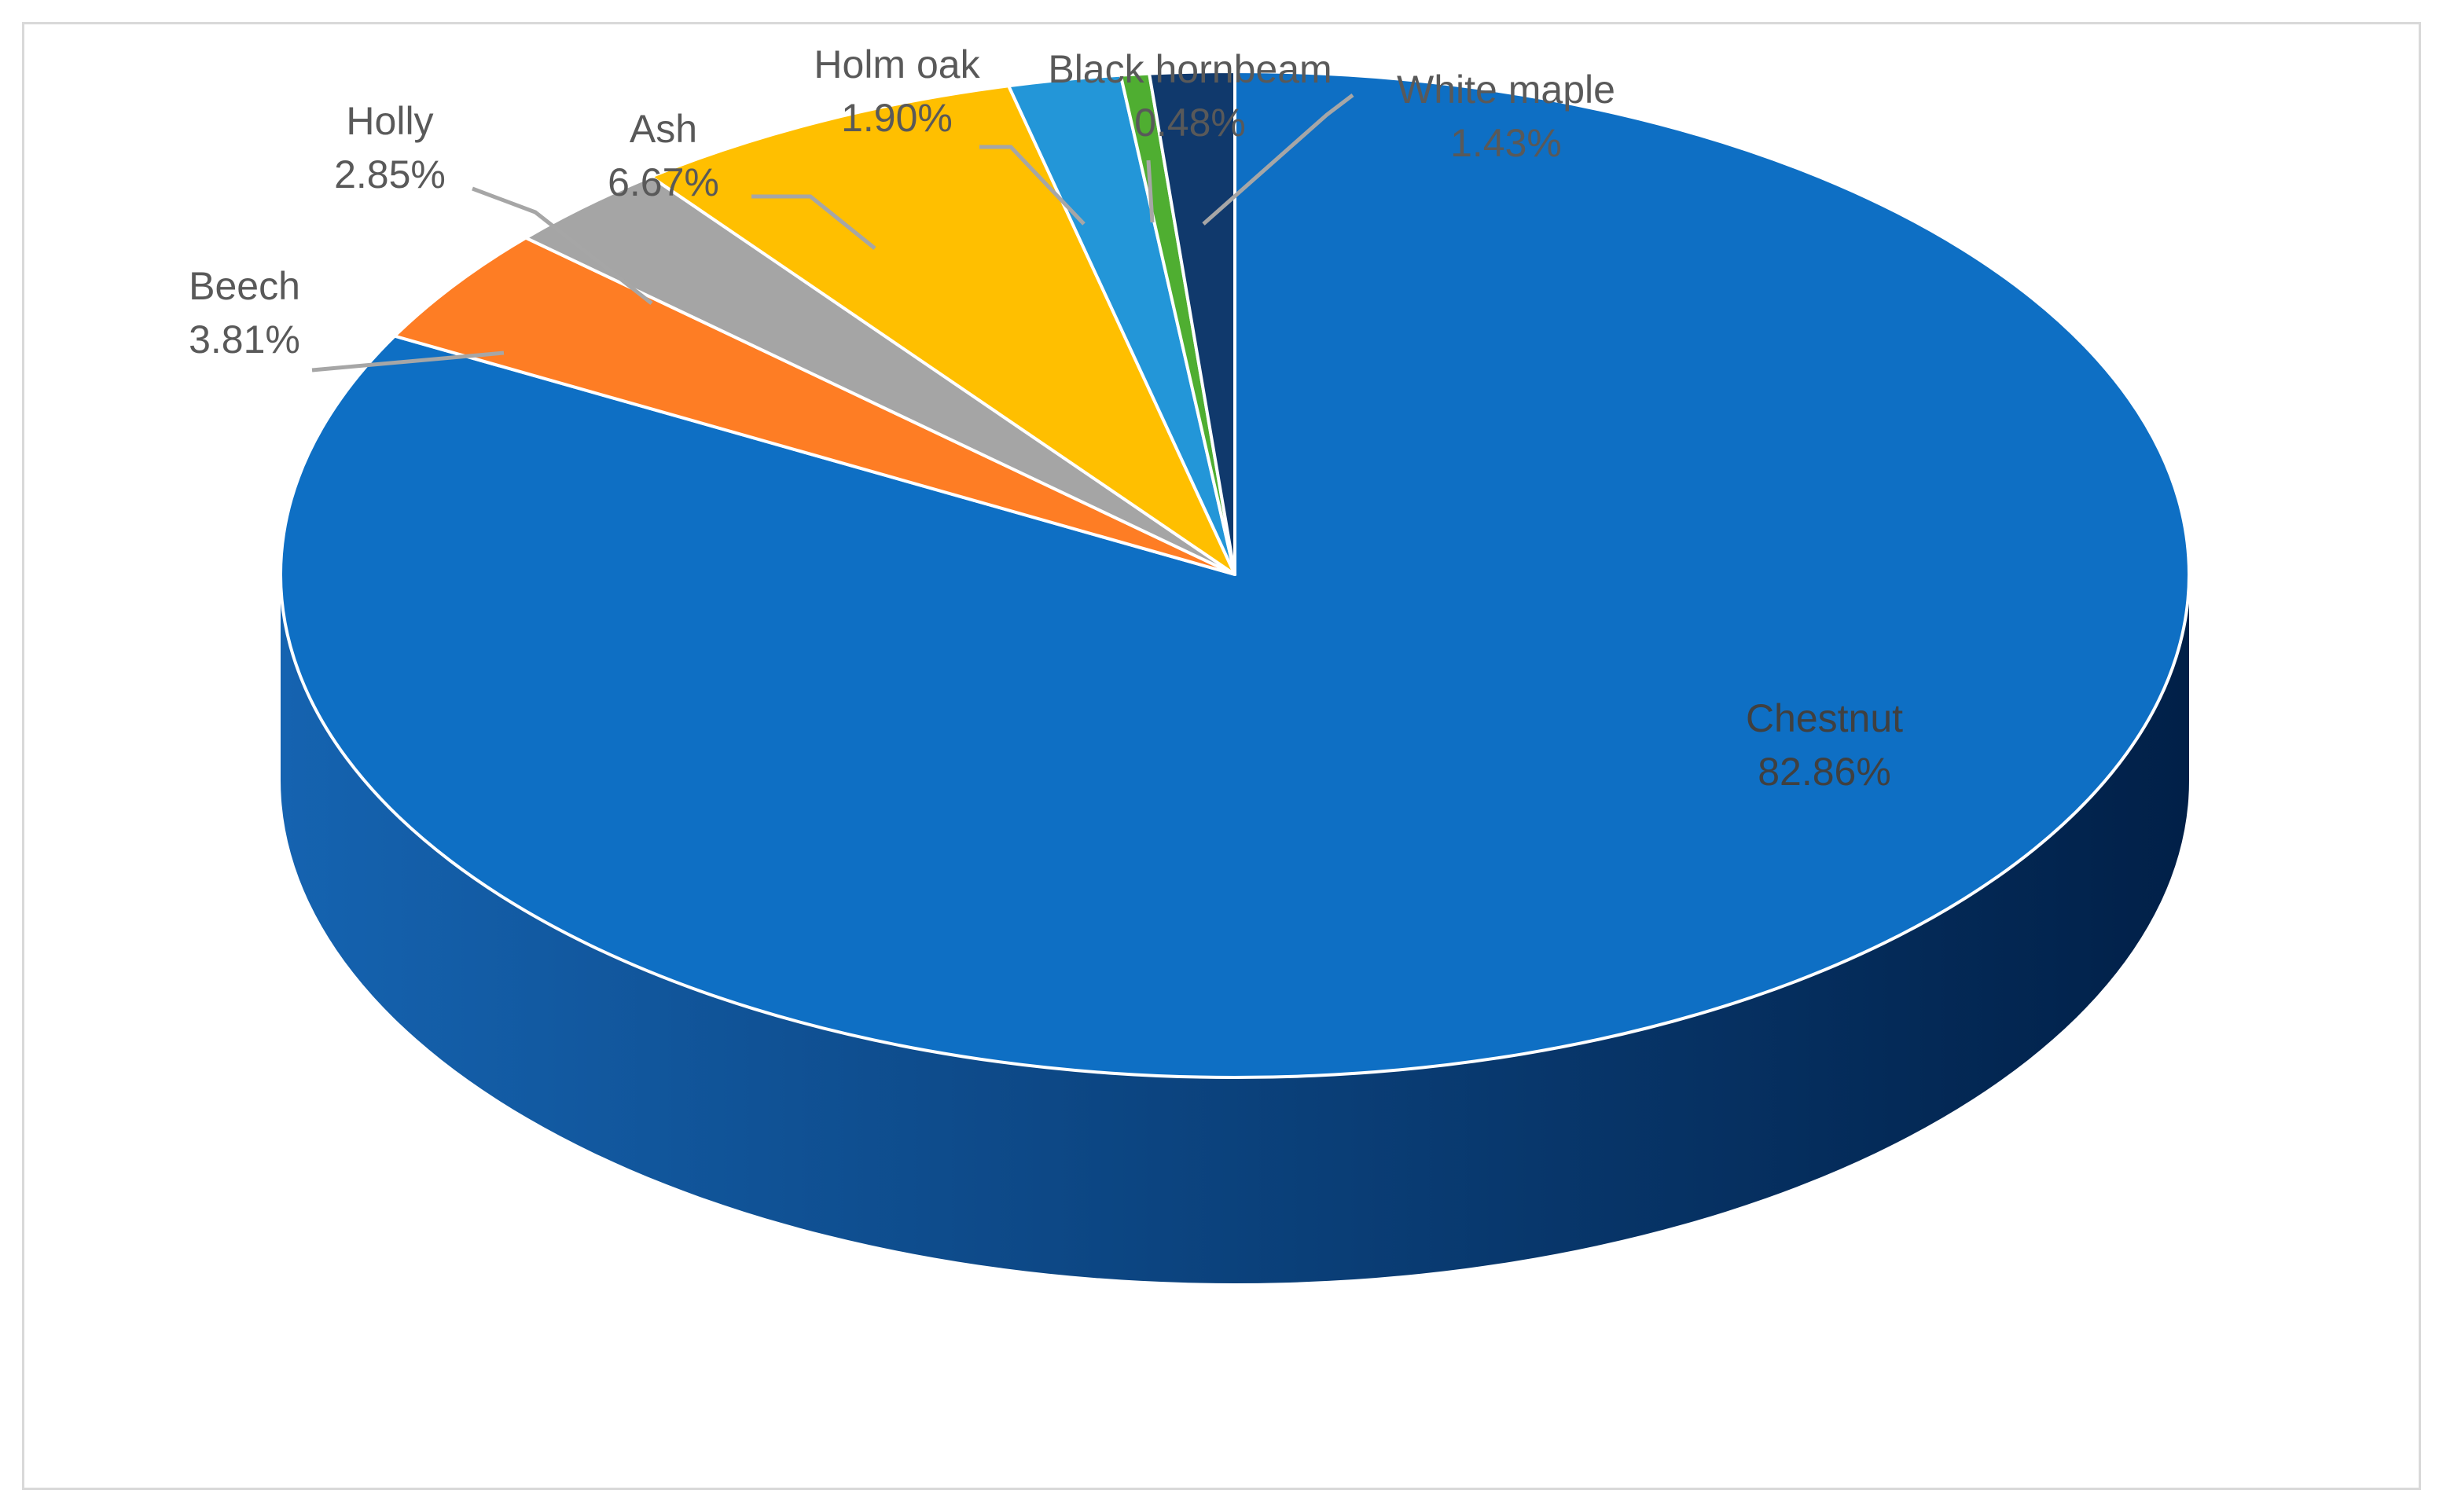  Describe the element at coordinates (244, 286) in the screenshot. I see `slice-label-beech: Beech` at that location.